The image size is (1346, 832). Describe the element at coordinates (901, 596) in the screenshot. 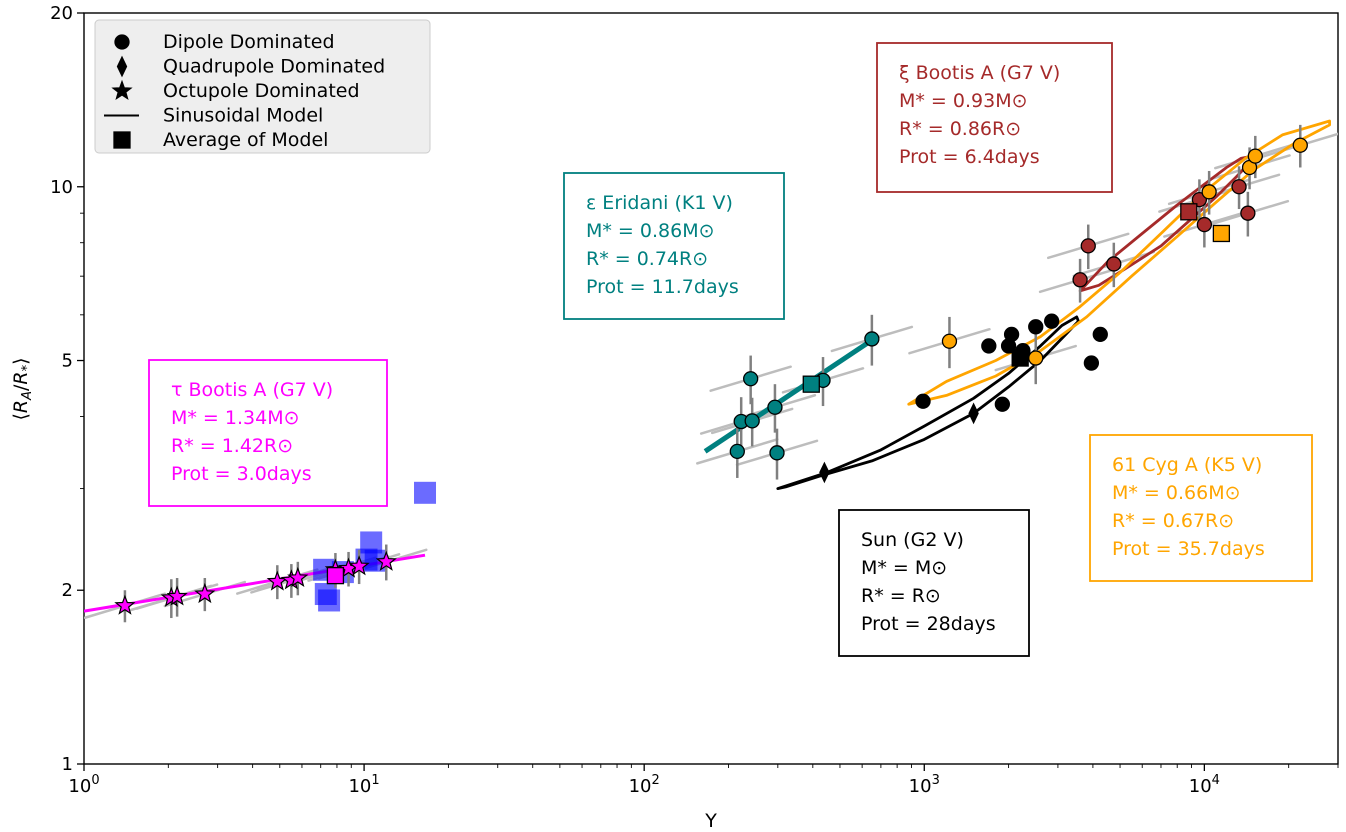

I see `sun-info-line-2: R* = R⊙` at that location.